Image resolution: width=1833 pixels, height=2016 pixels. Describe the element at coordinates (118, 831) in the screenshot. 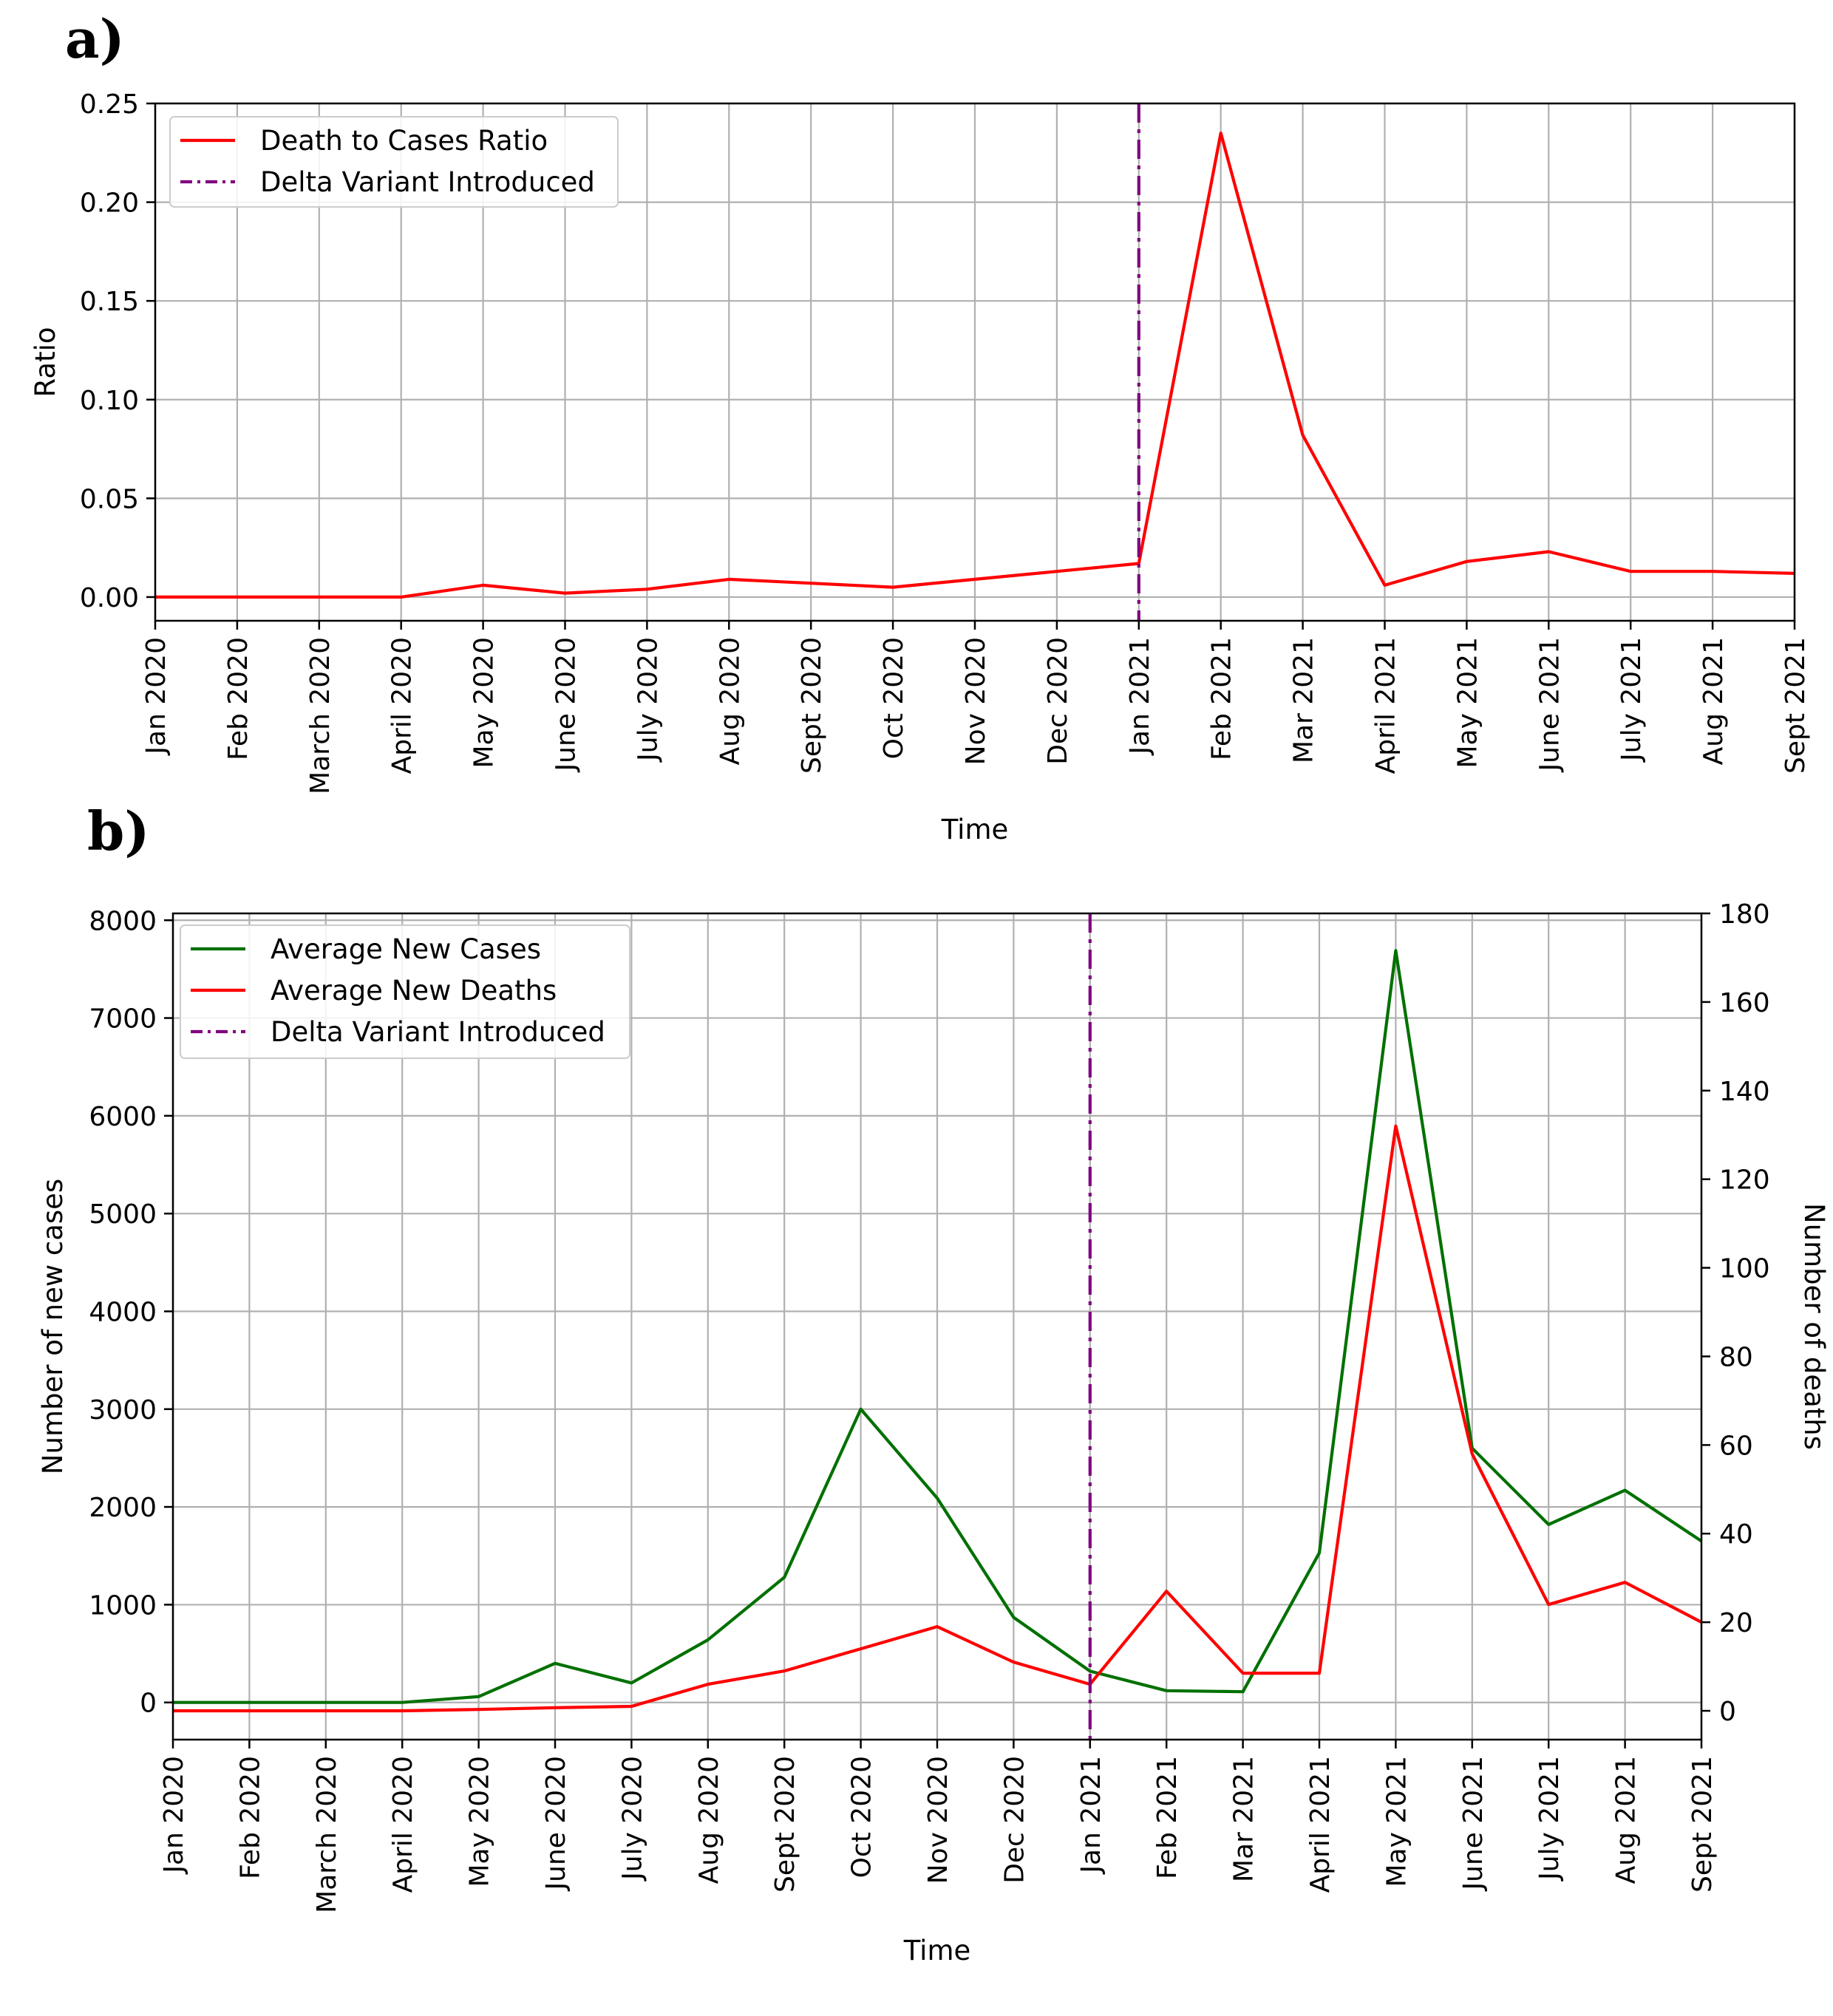

I see `panel-b-label: b)` at that location.